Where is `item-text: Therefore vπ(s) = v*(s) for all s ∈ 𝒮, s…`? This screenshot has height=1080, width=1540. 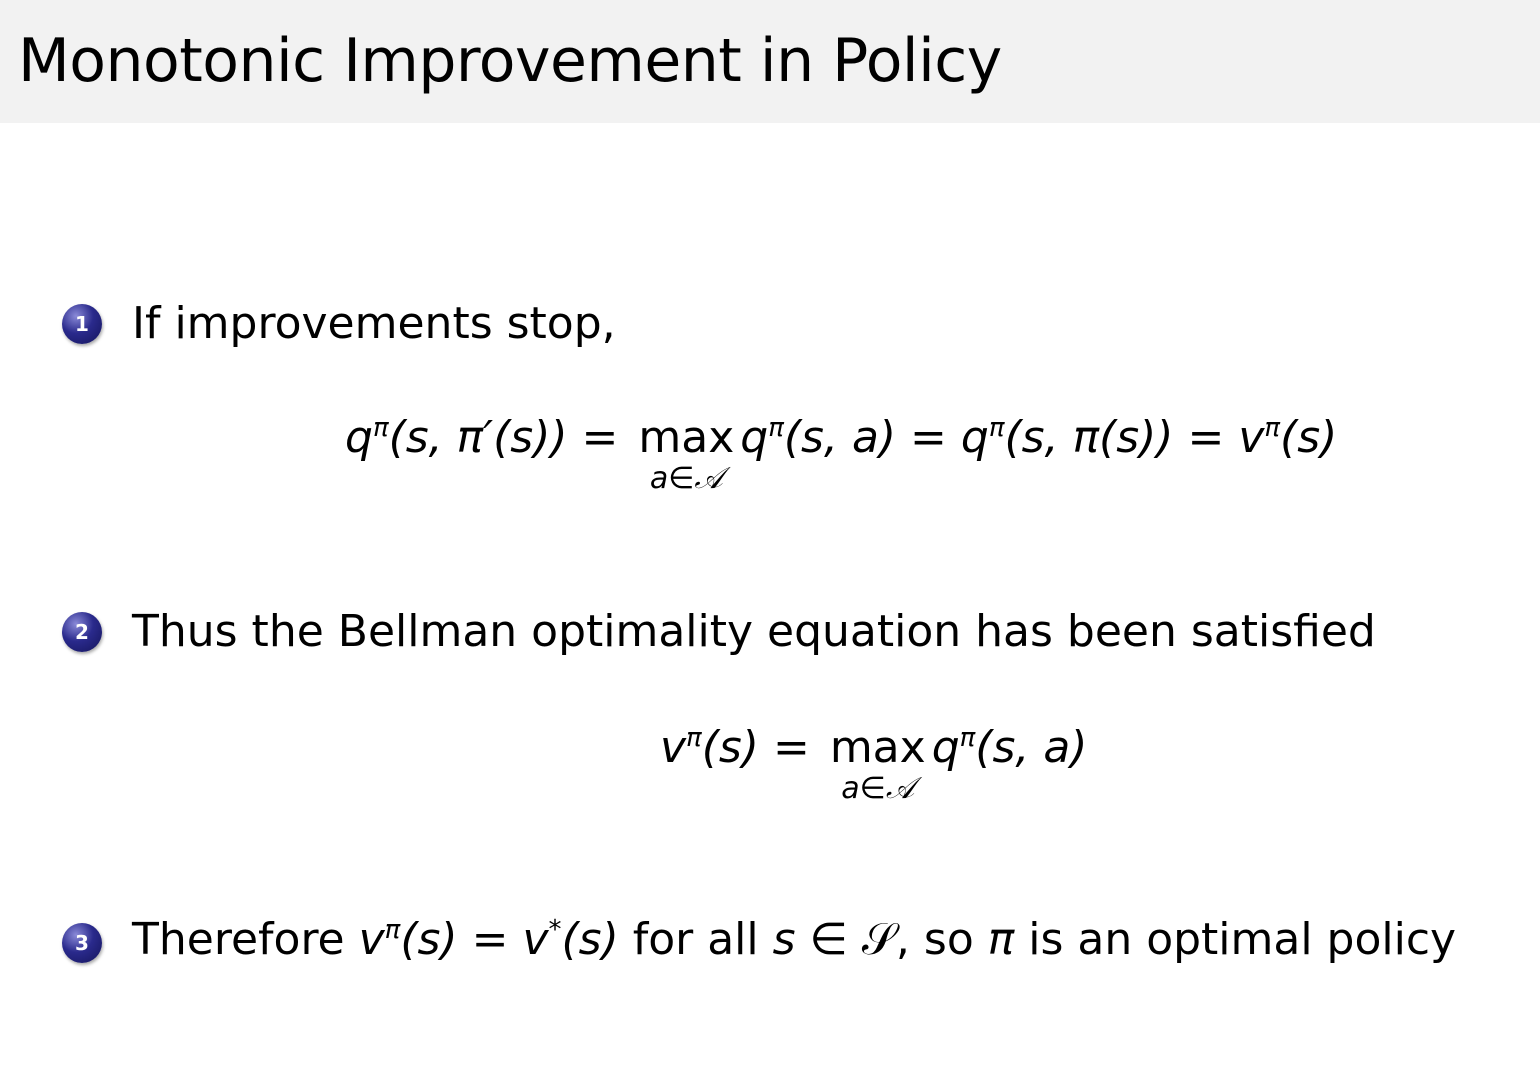
item-text: Therefore vπ(s) = v*(s) for all s ∈ 𝒮, s… is located at coordinates (794, 943).